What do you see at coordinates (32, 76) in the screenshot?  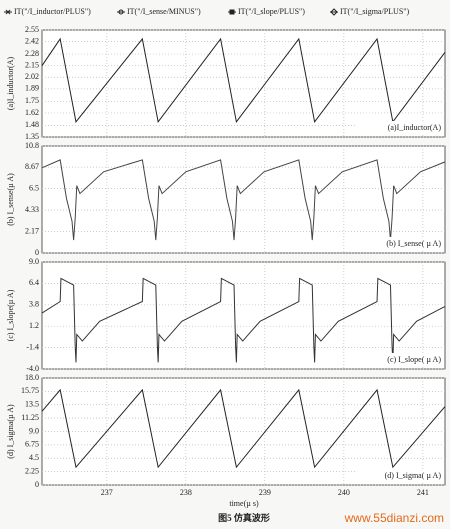 I see `y-tick-label: 2.02` at bounding box center [32, 76].